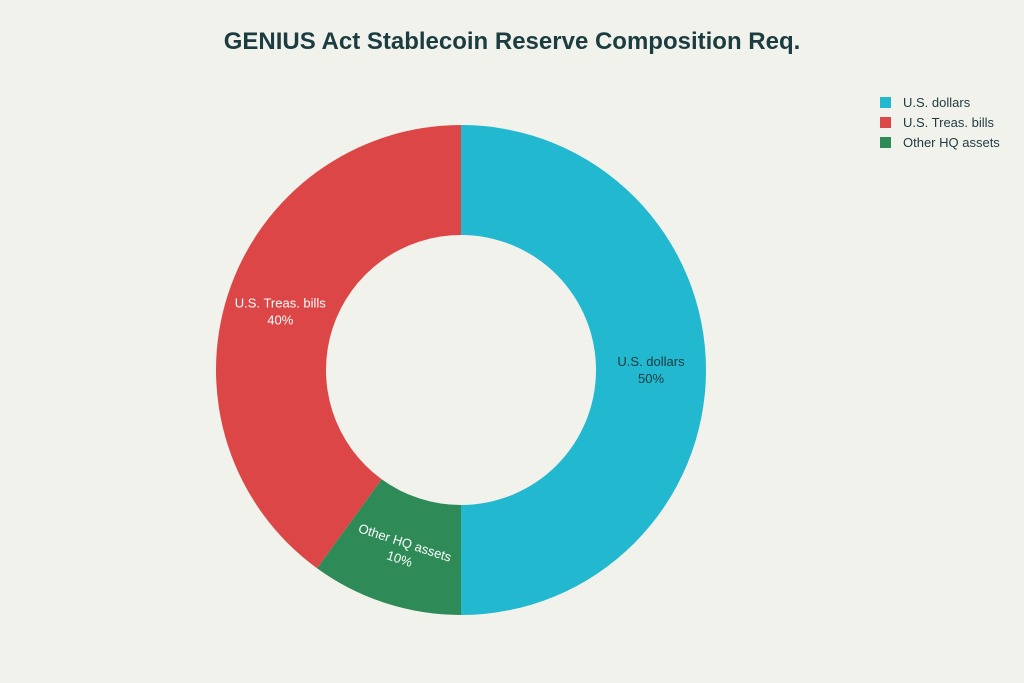  What do you see at coordinates (949, 122) in the screenshot?
I see `legend-label: U.S. Treas. bills` at bounding box center [949, 122].